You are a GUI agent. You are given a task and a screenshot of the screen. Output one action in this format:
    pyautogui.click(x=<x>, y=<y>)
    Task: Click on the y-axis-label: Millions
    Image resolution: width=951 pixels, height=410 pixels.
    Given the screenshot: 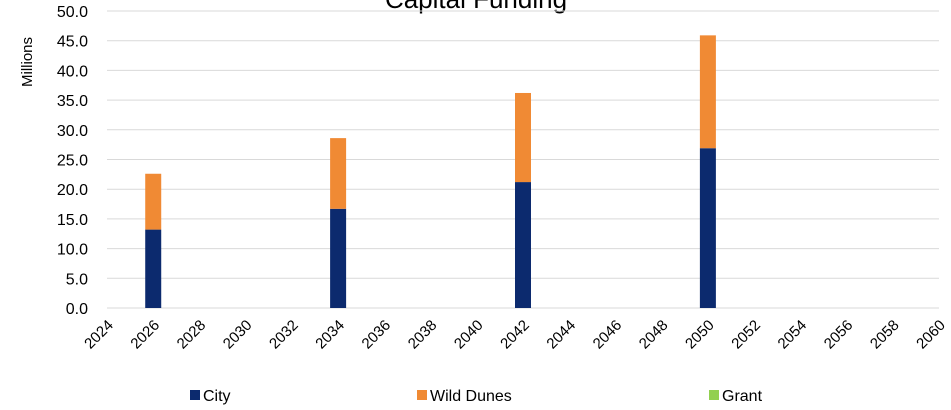 What is the action you would take?
    pyautogui.click(x=27, y=62)
    